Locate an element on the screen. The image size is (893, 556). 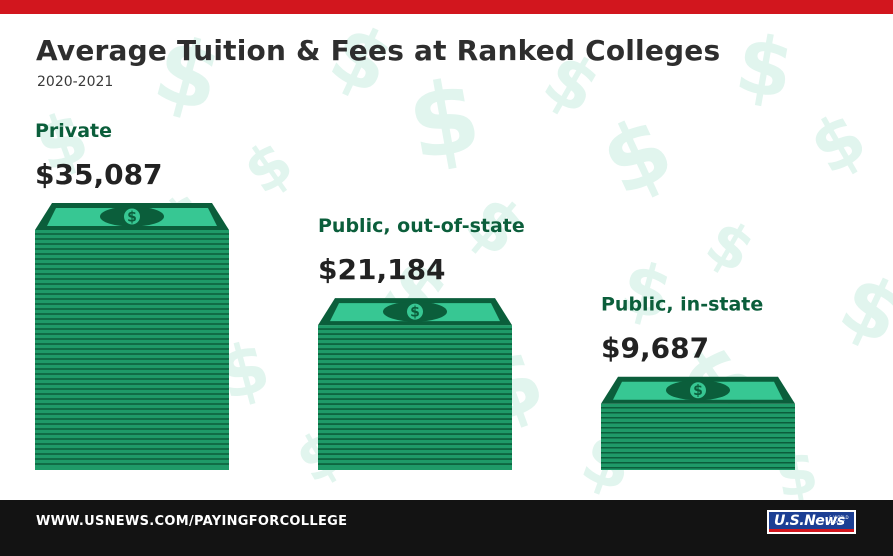
money-stack-3: $ is located at coordinates (698, 423).